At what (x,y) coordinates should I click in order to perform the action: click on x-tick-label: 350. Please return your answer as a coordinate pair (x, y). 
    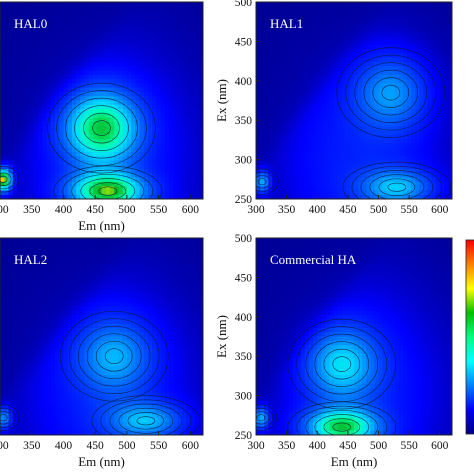
    Looking at the image, I should click on (287, 210).